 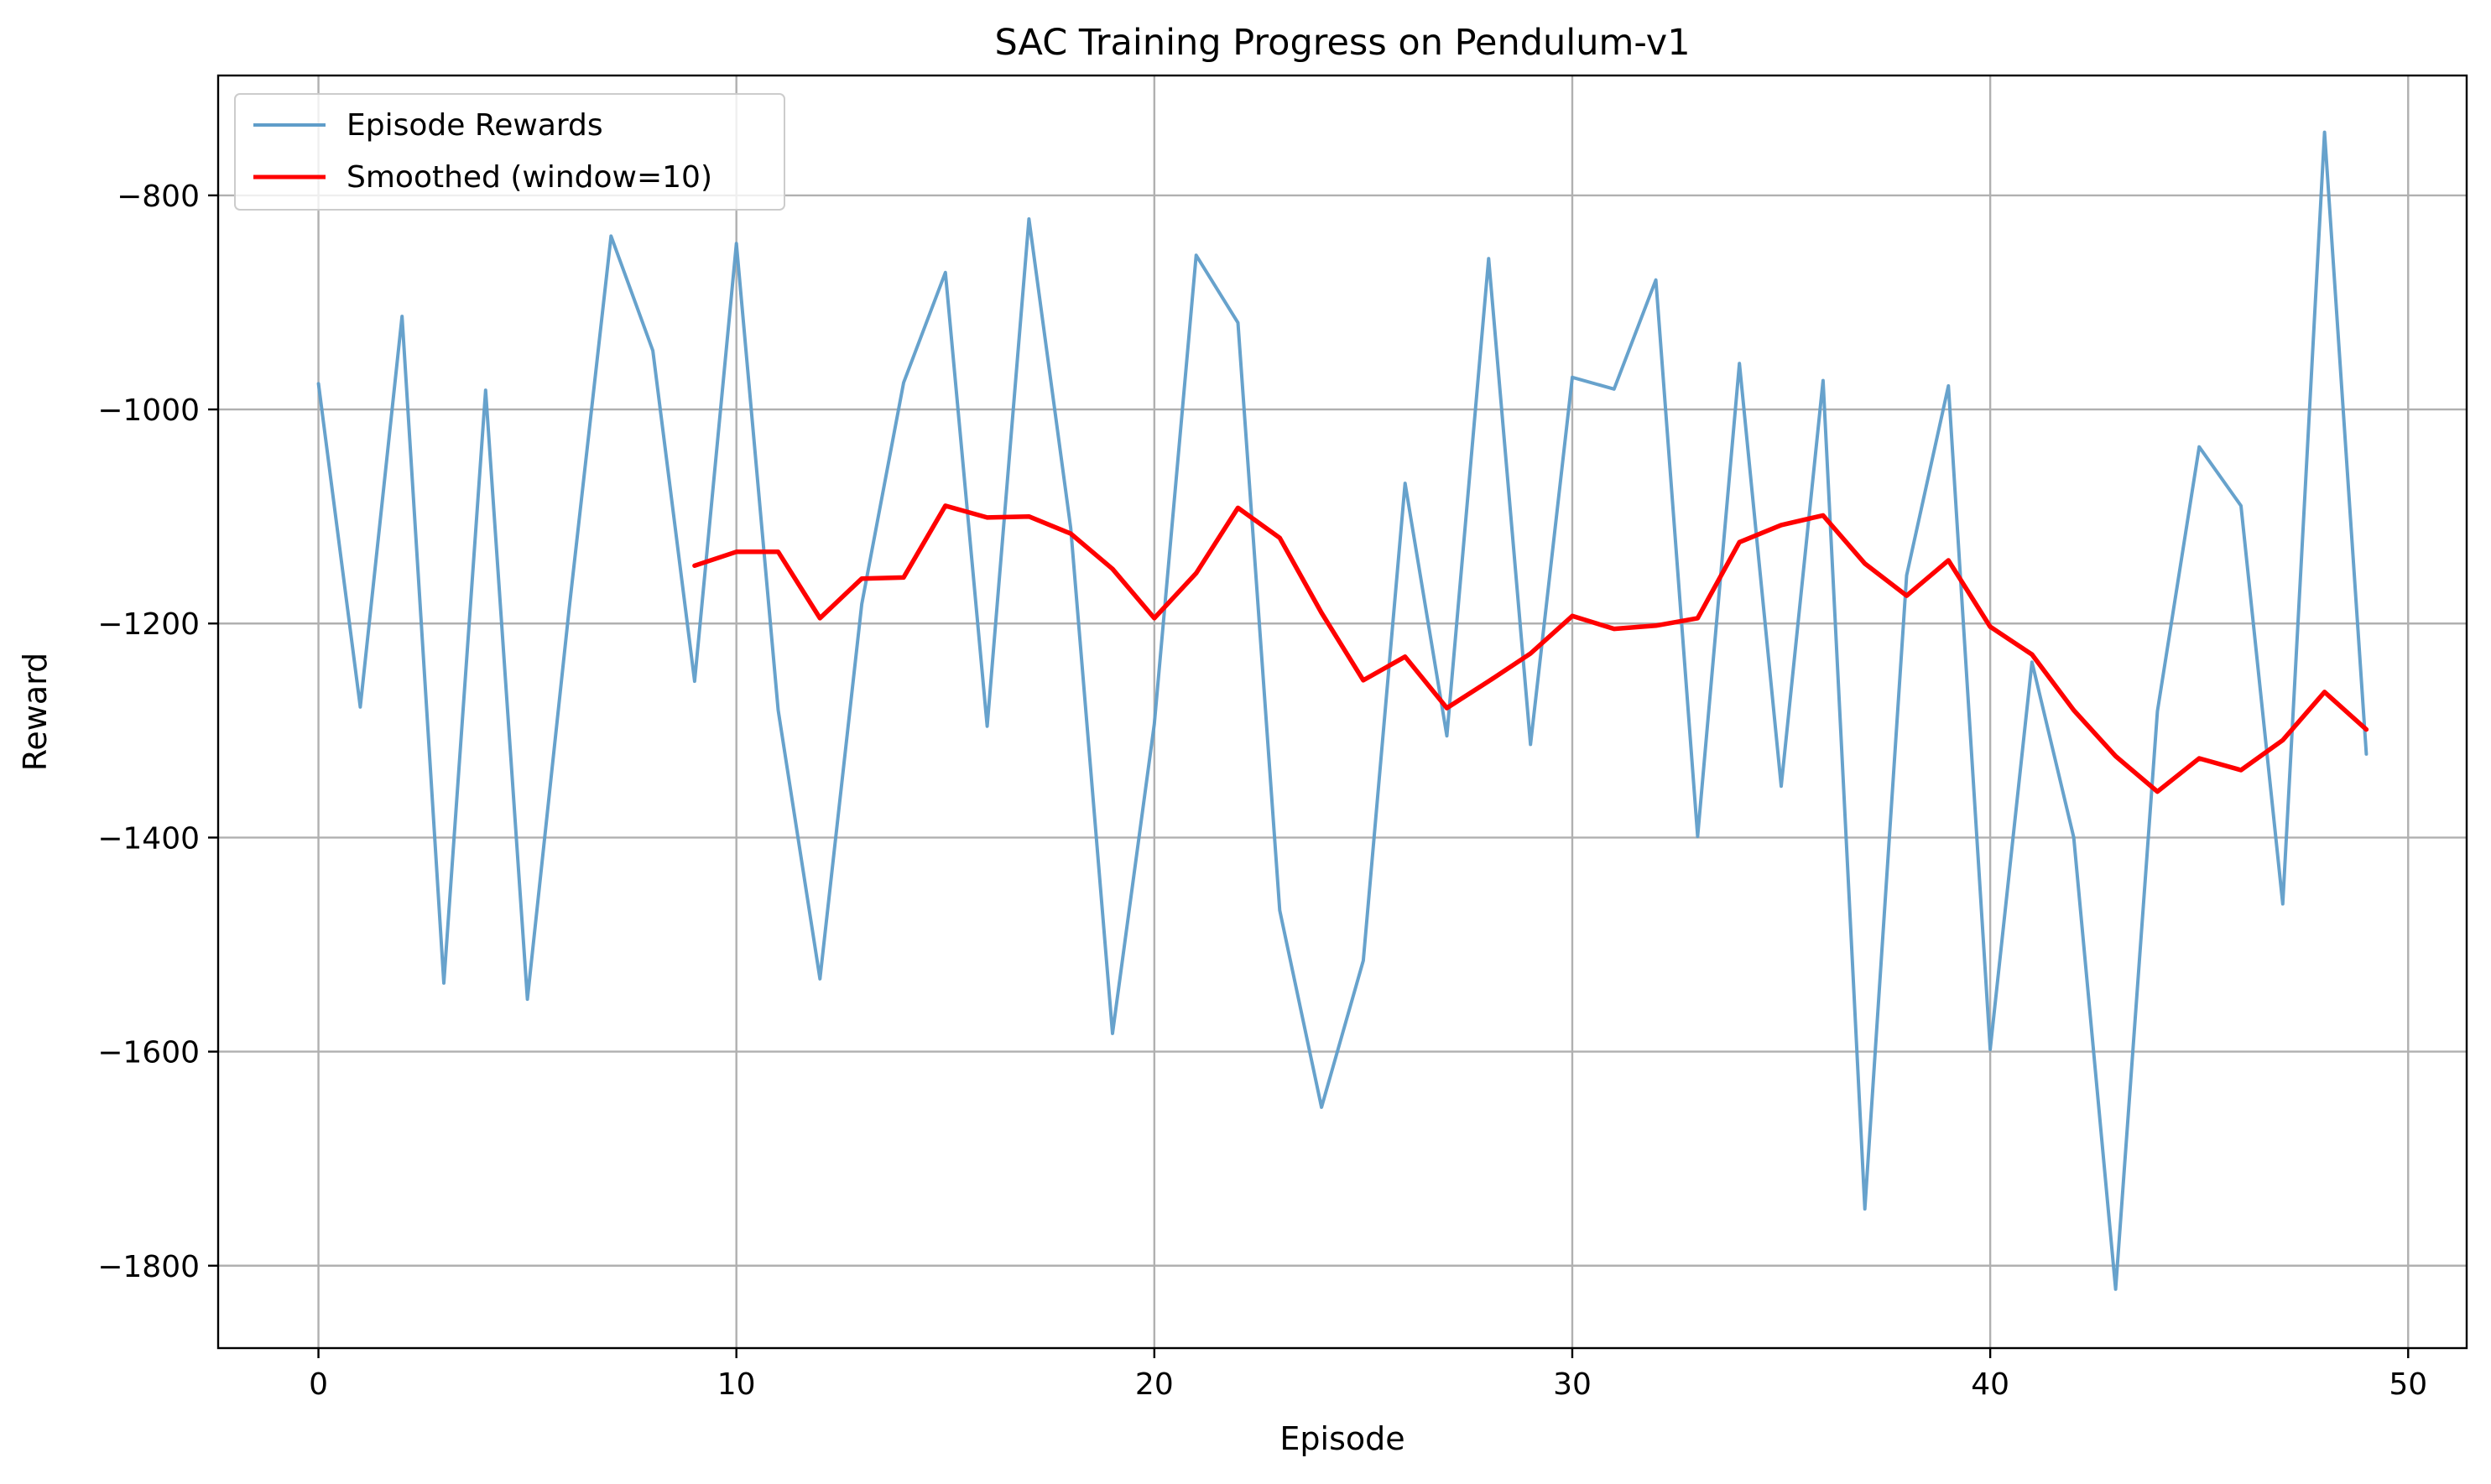 What do you see at coordinates (736, 1384) in the screenshot?
I see `x-tick-label: 10` at bounding box center [736, 1384].